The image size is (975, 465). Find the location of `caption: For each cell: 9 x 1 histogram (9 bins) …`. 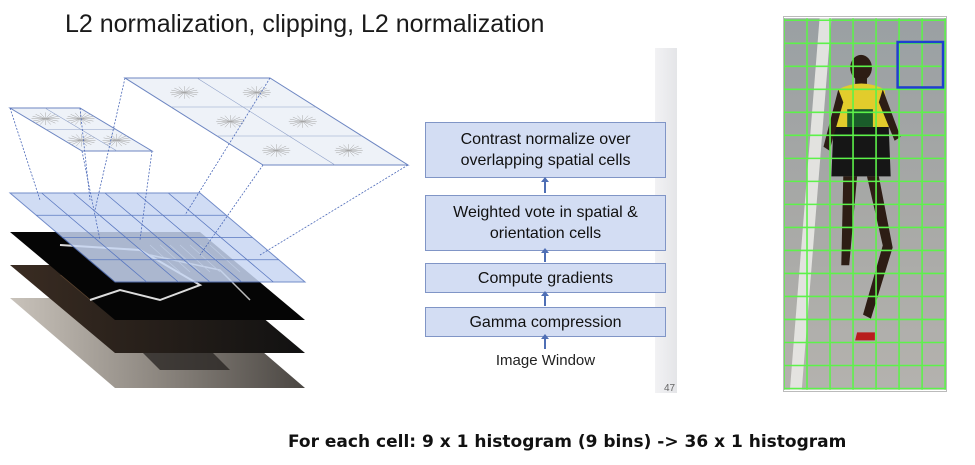

caption: For each cell: 9 x 1 histogram (9 bins) … is located at coordinates (567, 442).